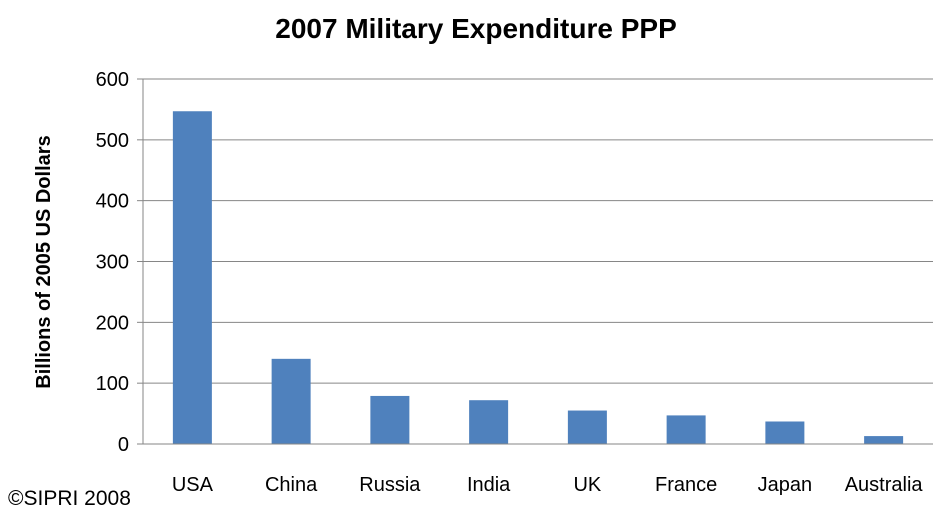 This screenshot has height=508, width=935. I want to click on chart-title: 2007 Military Expenditure PPP, so click(476, 28).